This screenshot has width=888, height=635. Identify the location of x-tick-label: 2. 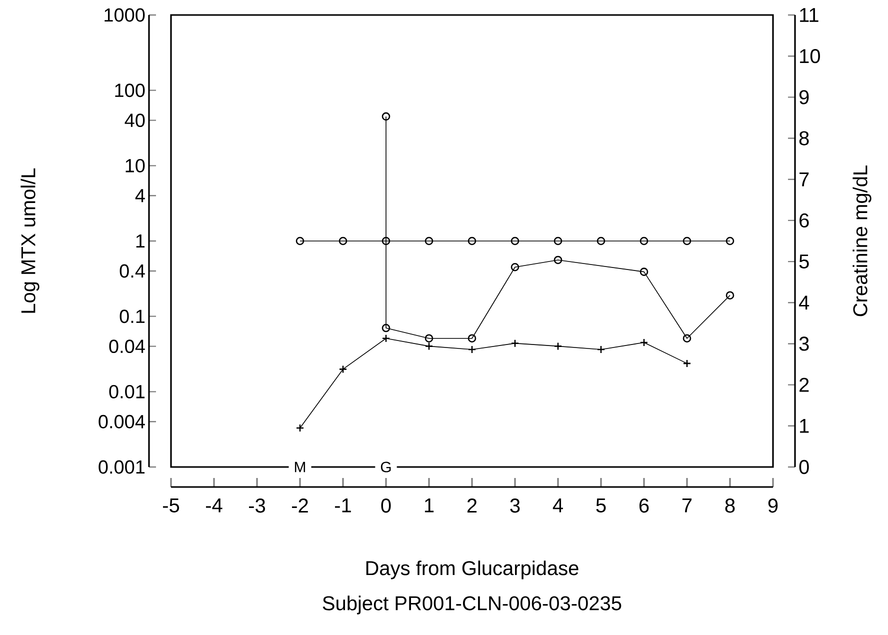
(472, 505).